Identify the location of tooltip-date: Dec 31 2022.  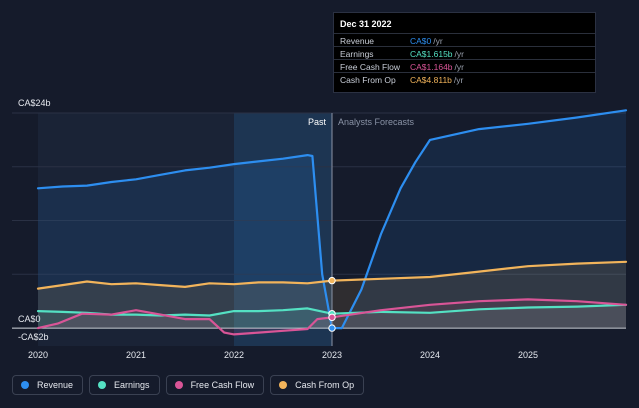
(366, 24).